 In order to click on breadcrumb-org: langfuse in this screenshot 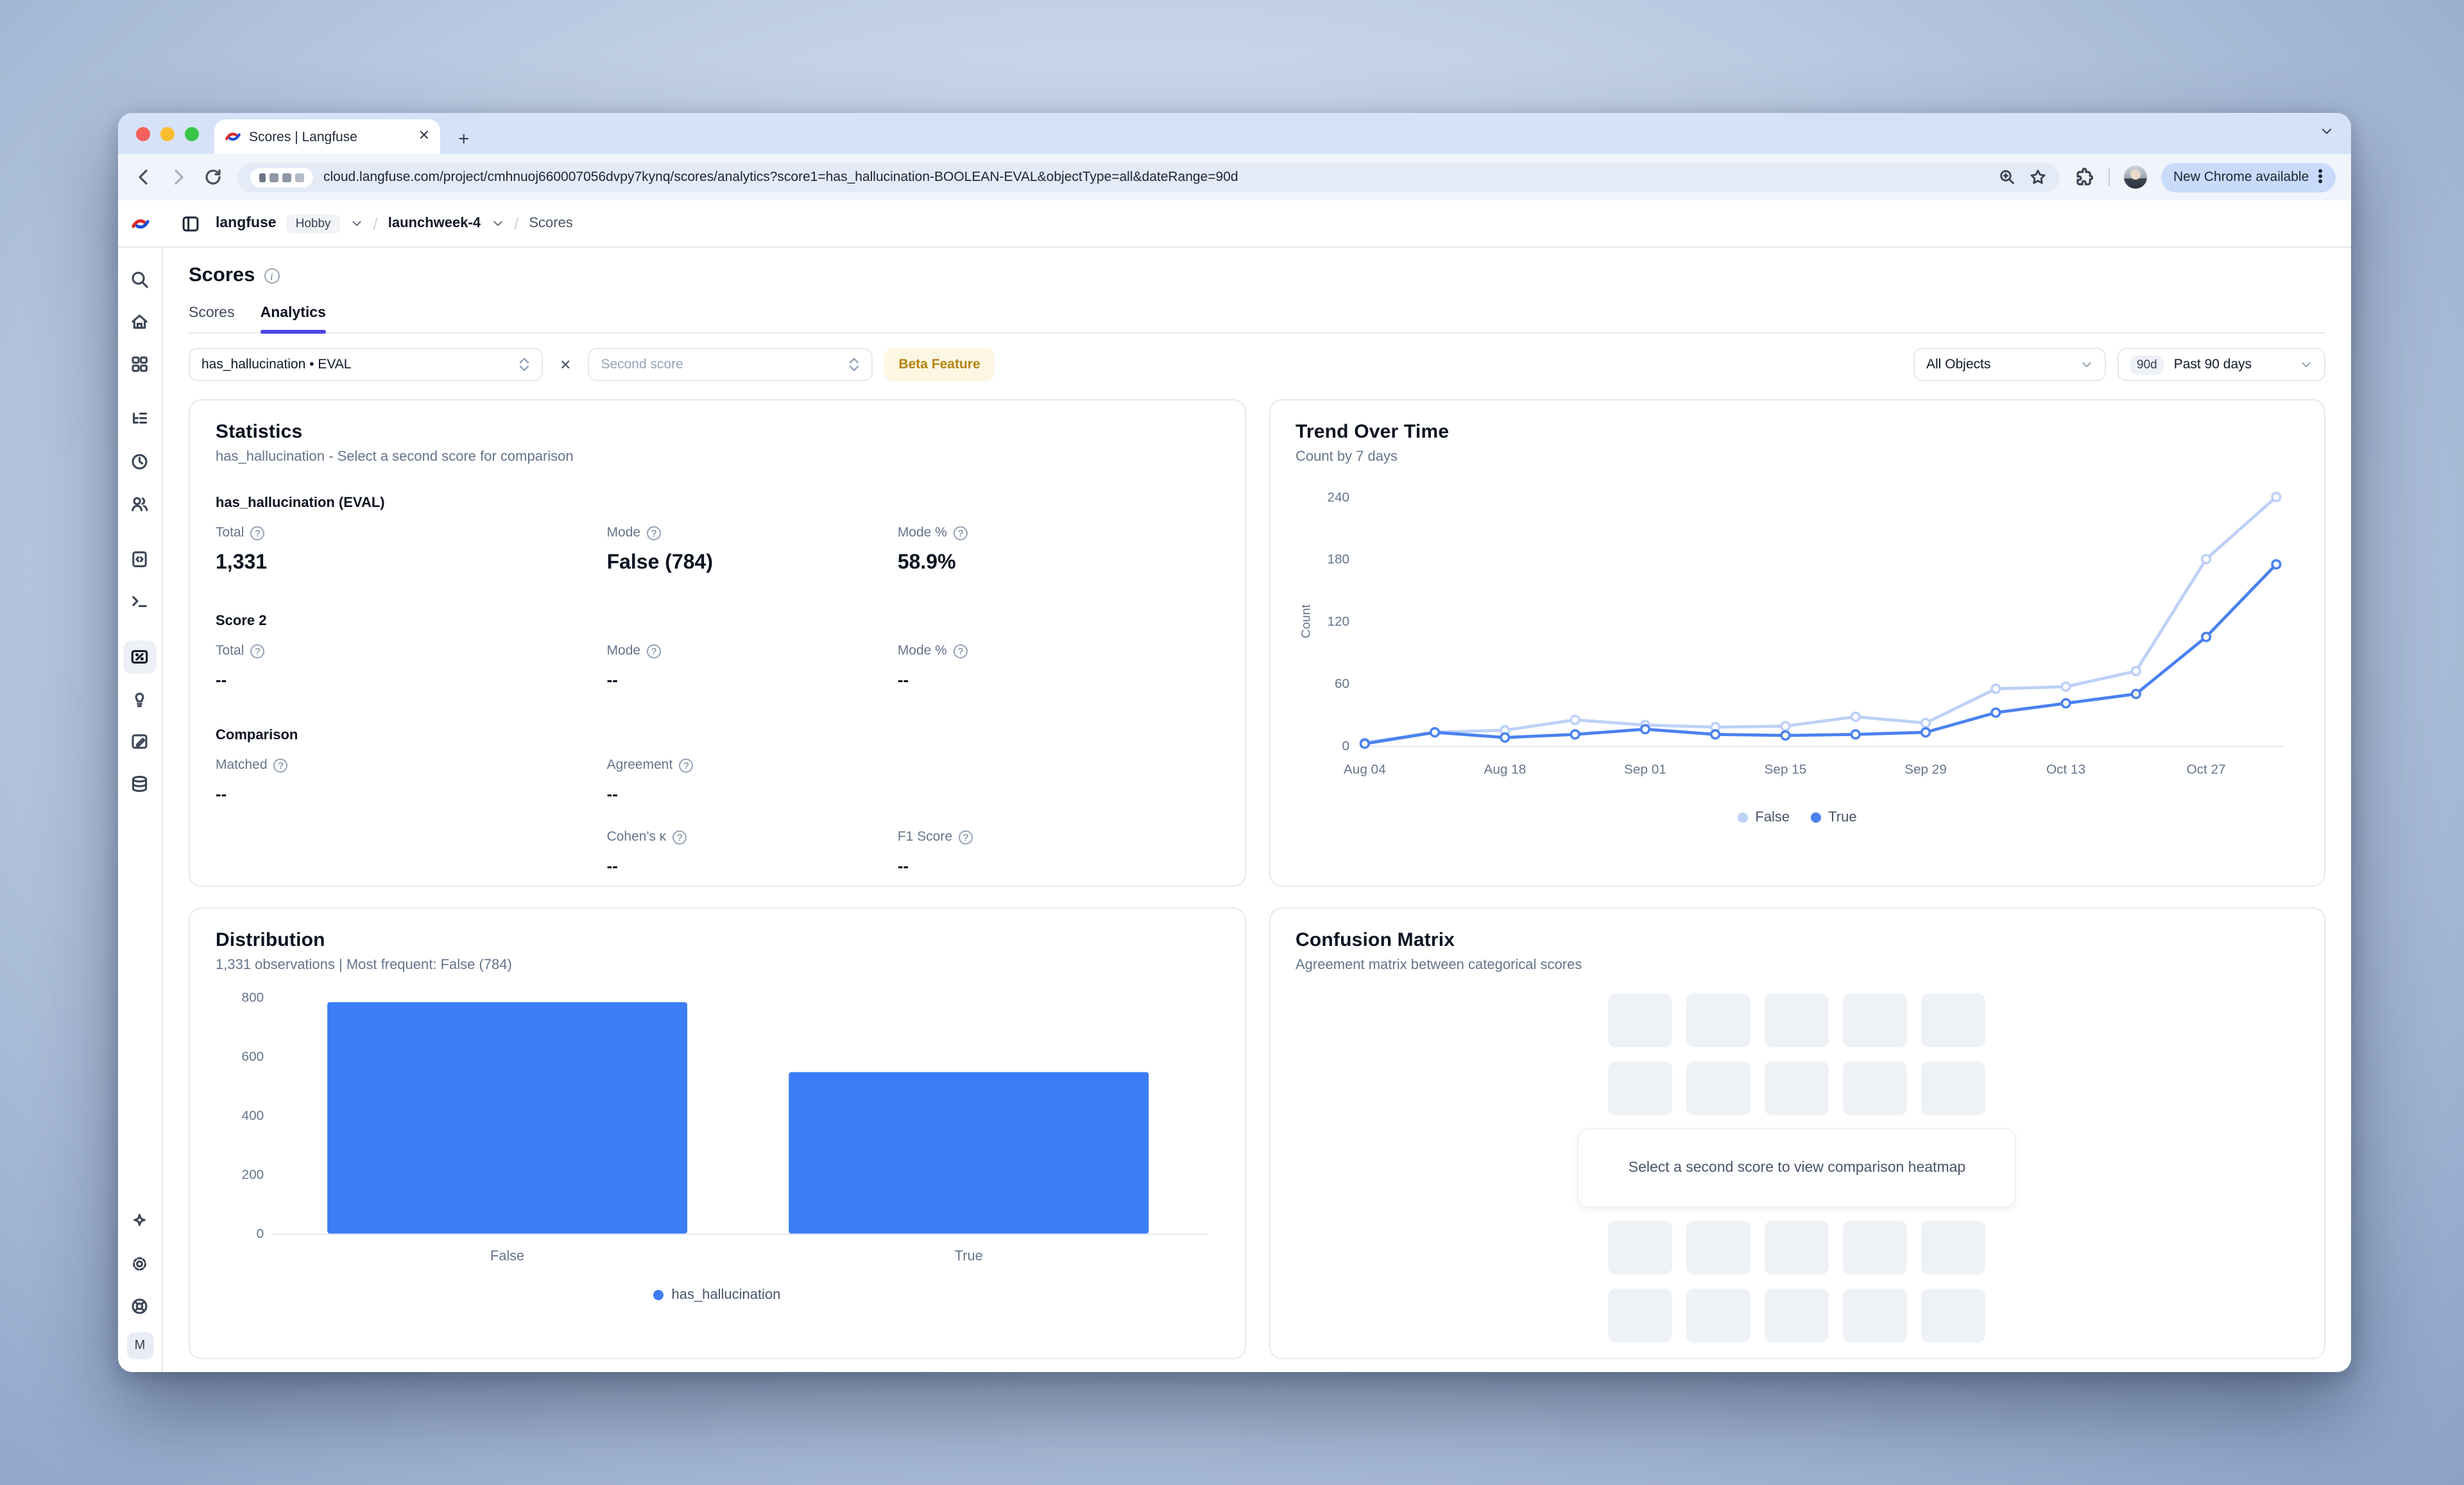, I will do `click(247, 223)`.